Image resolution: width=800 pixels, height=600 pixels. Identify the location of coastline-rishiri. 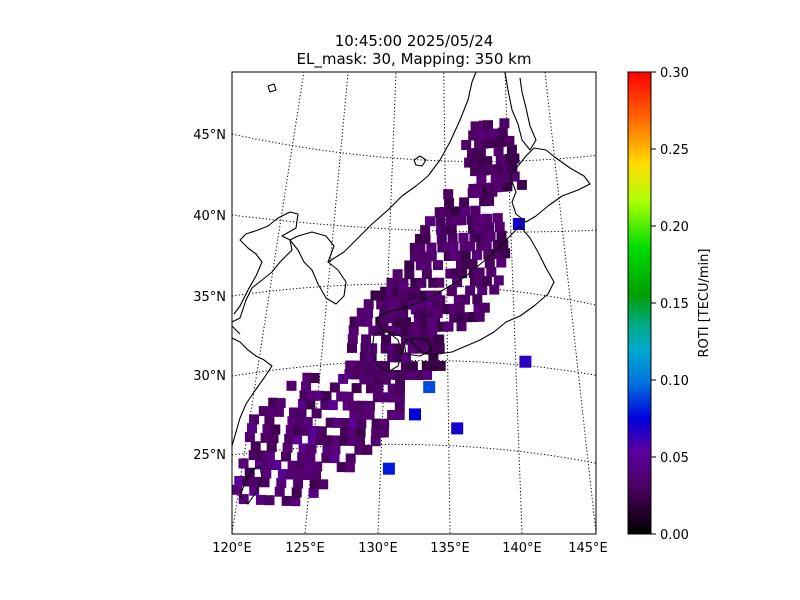
(420, 161).